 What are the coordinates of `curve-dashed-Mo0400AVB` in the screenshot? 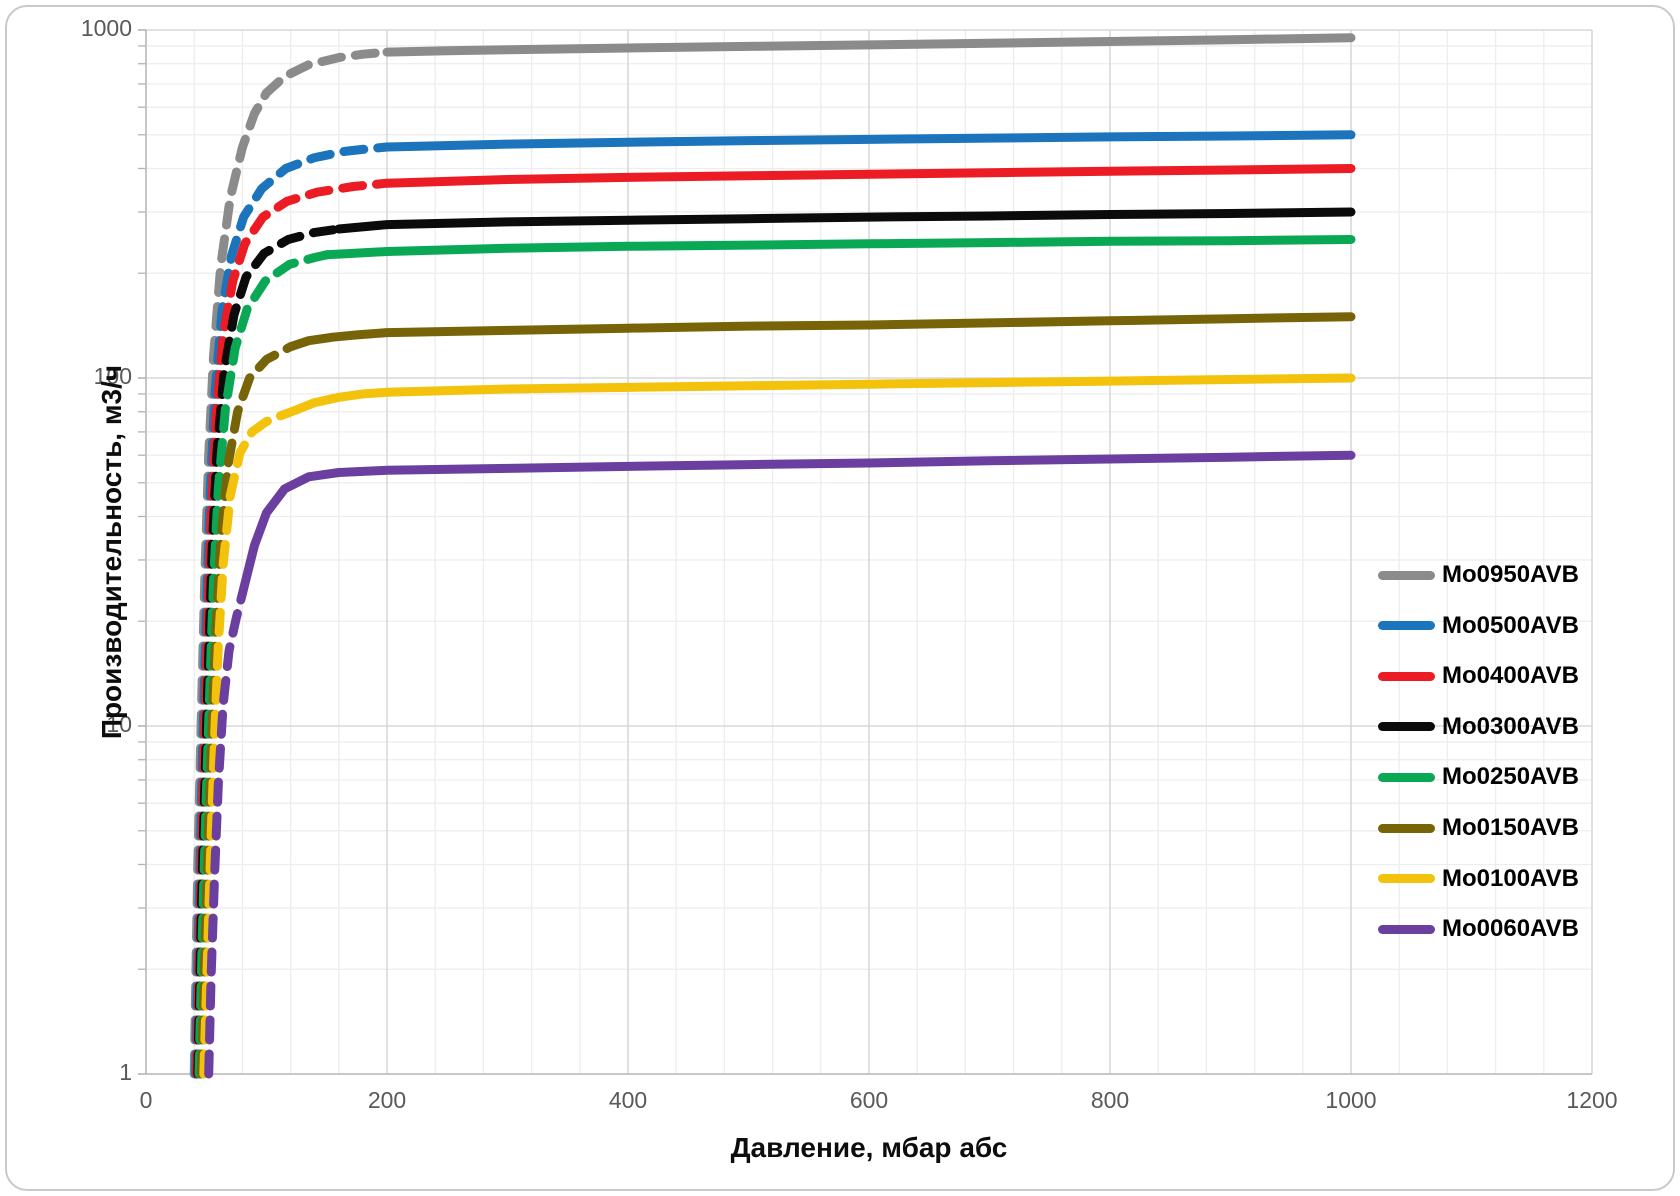 It's located at (292, 628).